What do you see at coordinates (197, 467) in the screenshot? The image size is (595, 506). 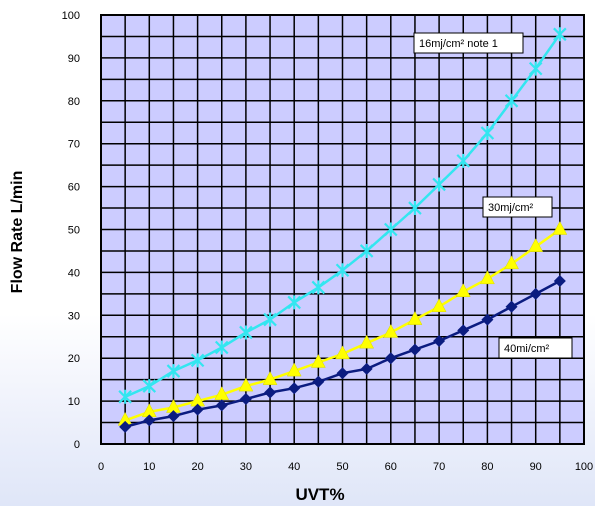 I see `x-tick-label: 20` at bounding box center [197, 467].